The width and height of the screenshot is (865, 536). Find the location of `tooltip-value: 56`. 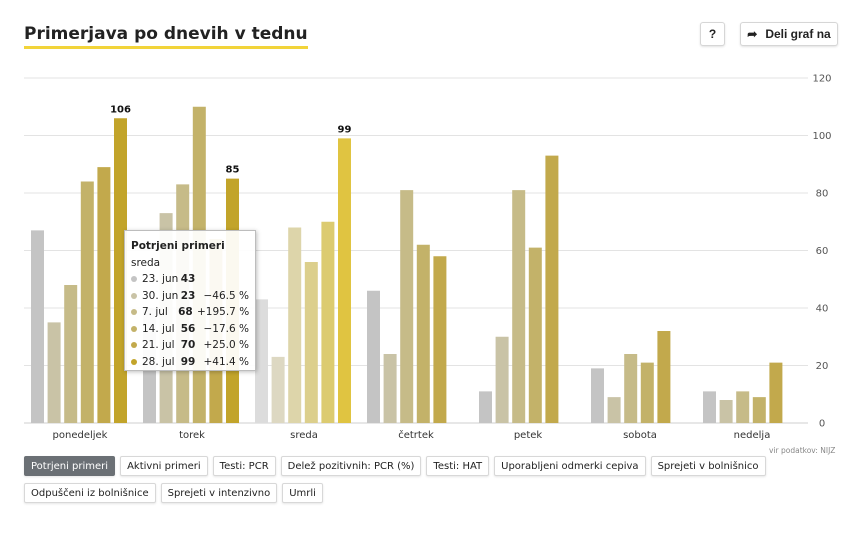

tooltip-value: 56 is located at coordinates (188, 328).